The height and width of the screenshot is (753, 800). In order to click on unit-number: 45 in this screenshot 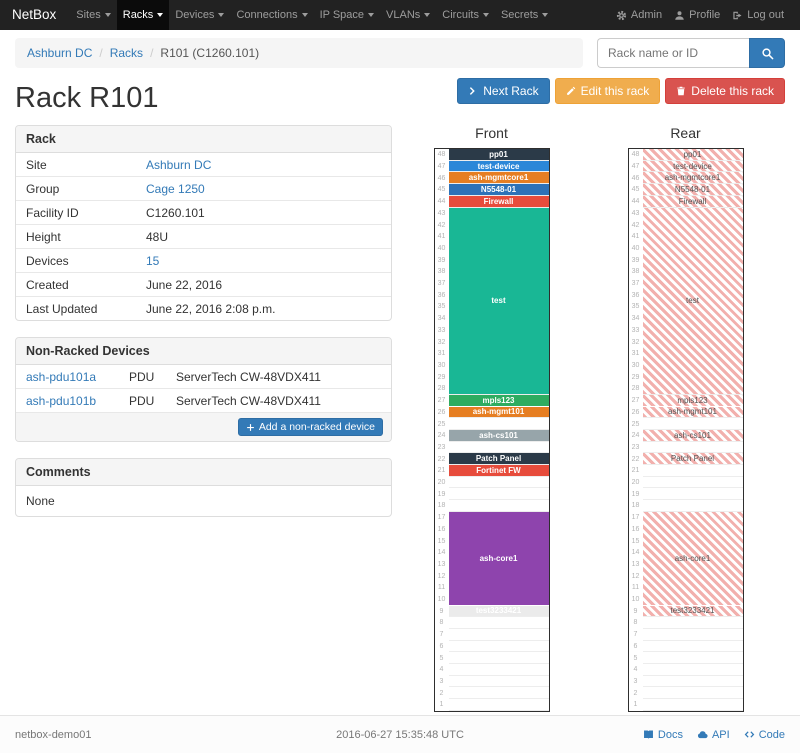, I will do `click(441, 190)`.